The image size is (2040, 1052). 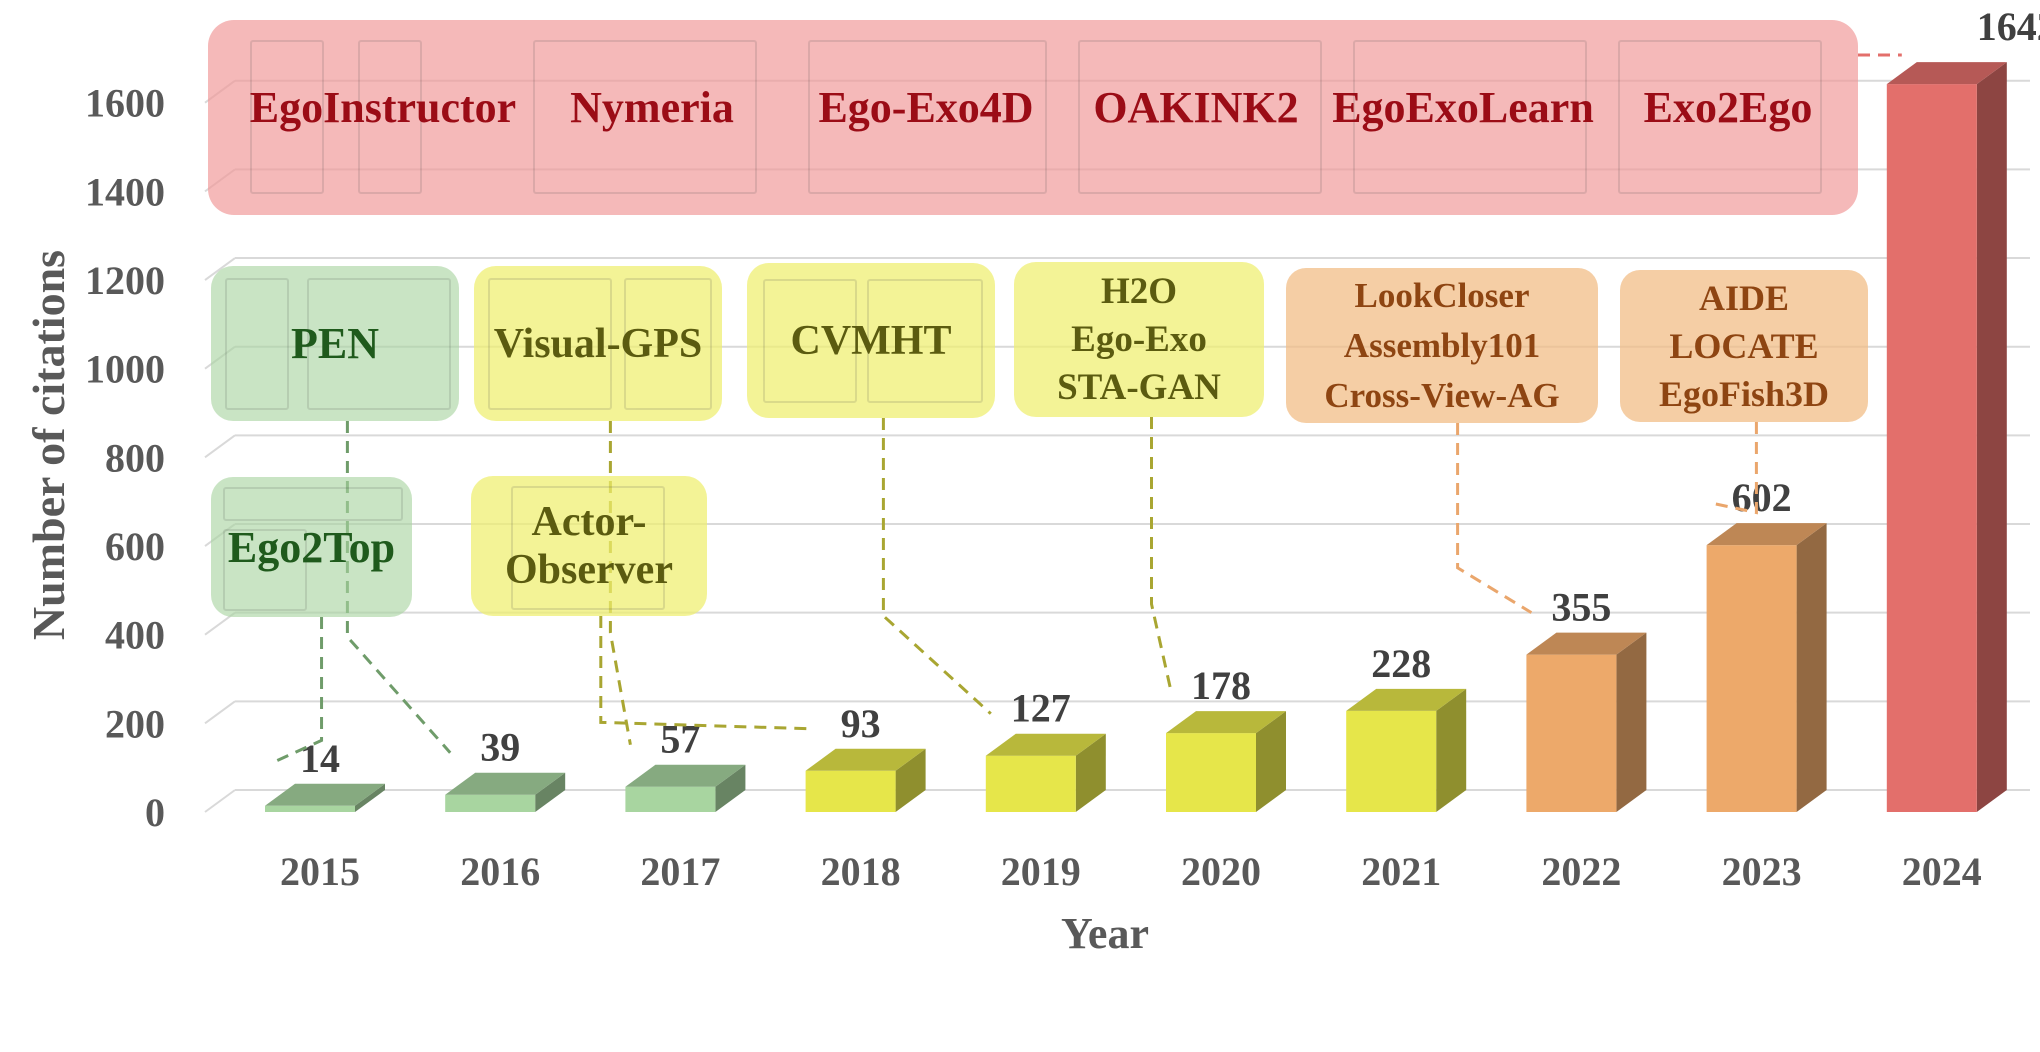 What do you see at coordinates (1762, 497) in the screenshot?
I see `data-label: 602` at bounding box center [1762, 497].